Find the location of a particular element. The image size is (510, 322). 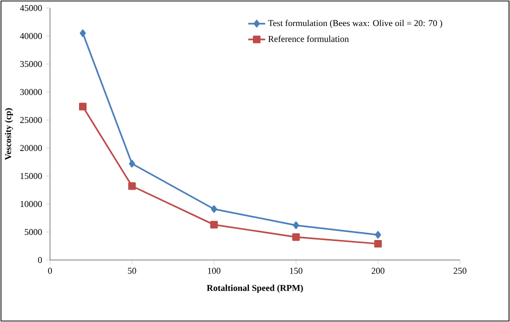

y-tick-label: 5000 is located at coordinates (33, 232).